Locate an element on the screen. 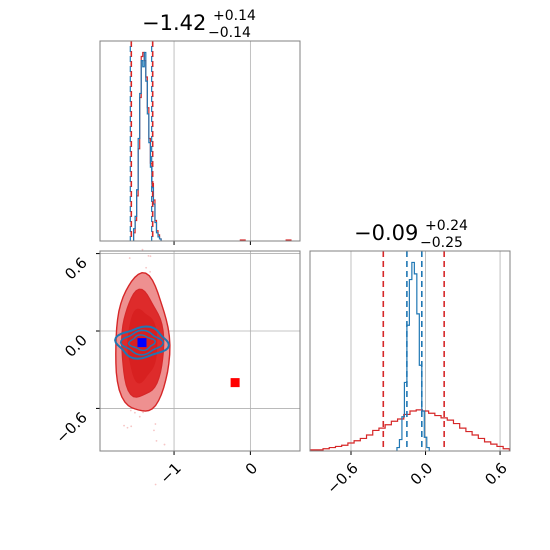  bottom-left-y-tick-label: 0.0 is located at coordinates (76, 346).